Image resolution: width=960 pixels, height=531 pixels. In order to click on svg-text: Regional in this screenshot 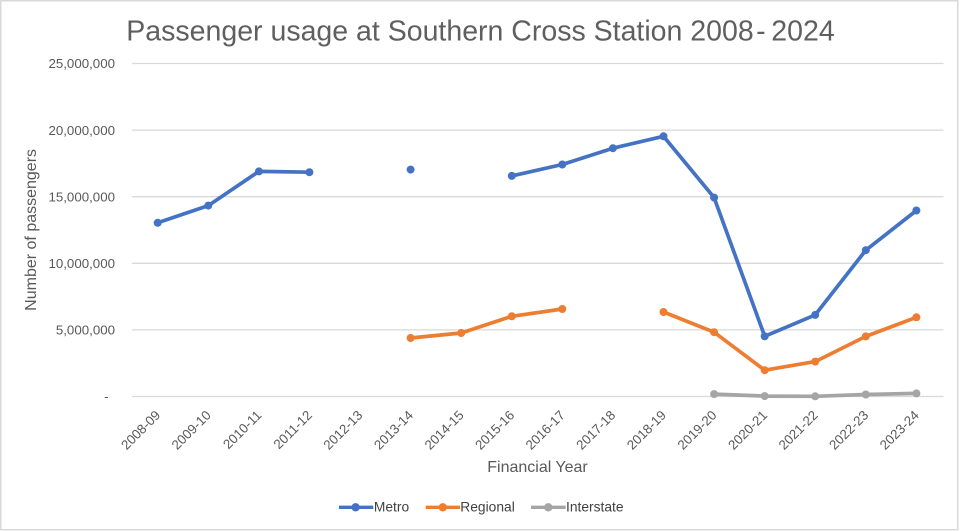, I will do `click(487, 507)`.